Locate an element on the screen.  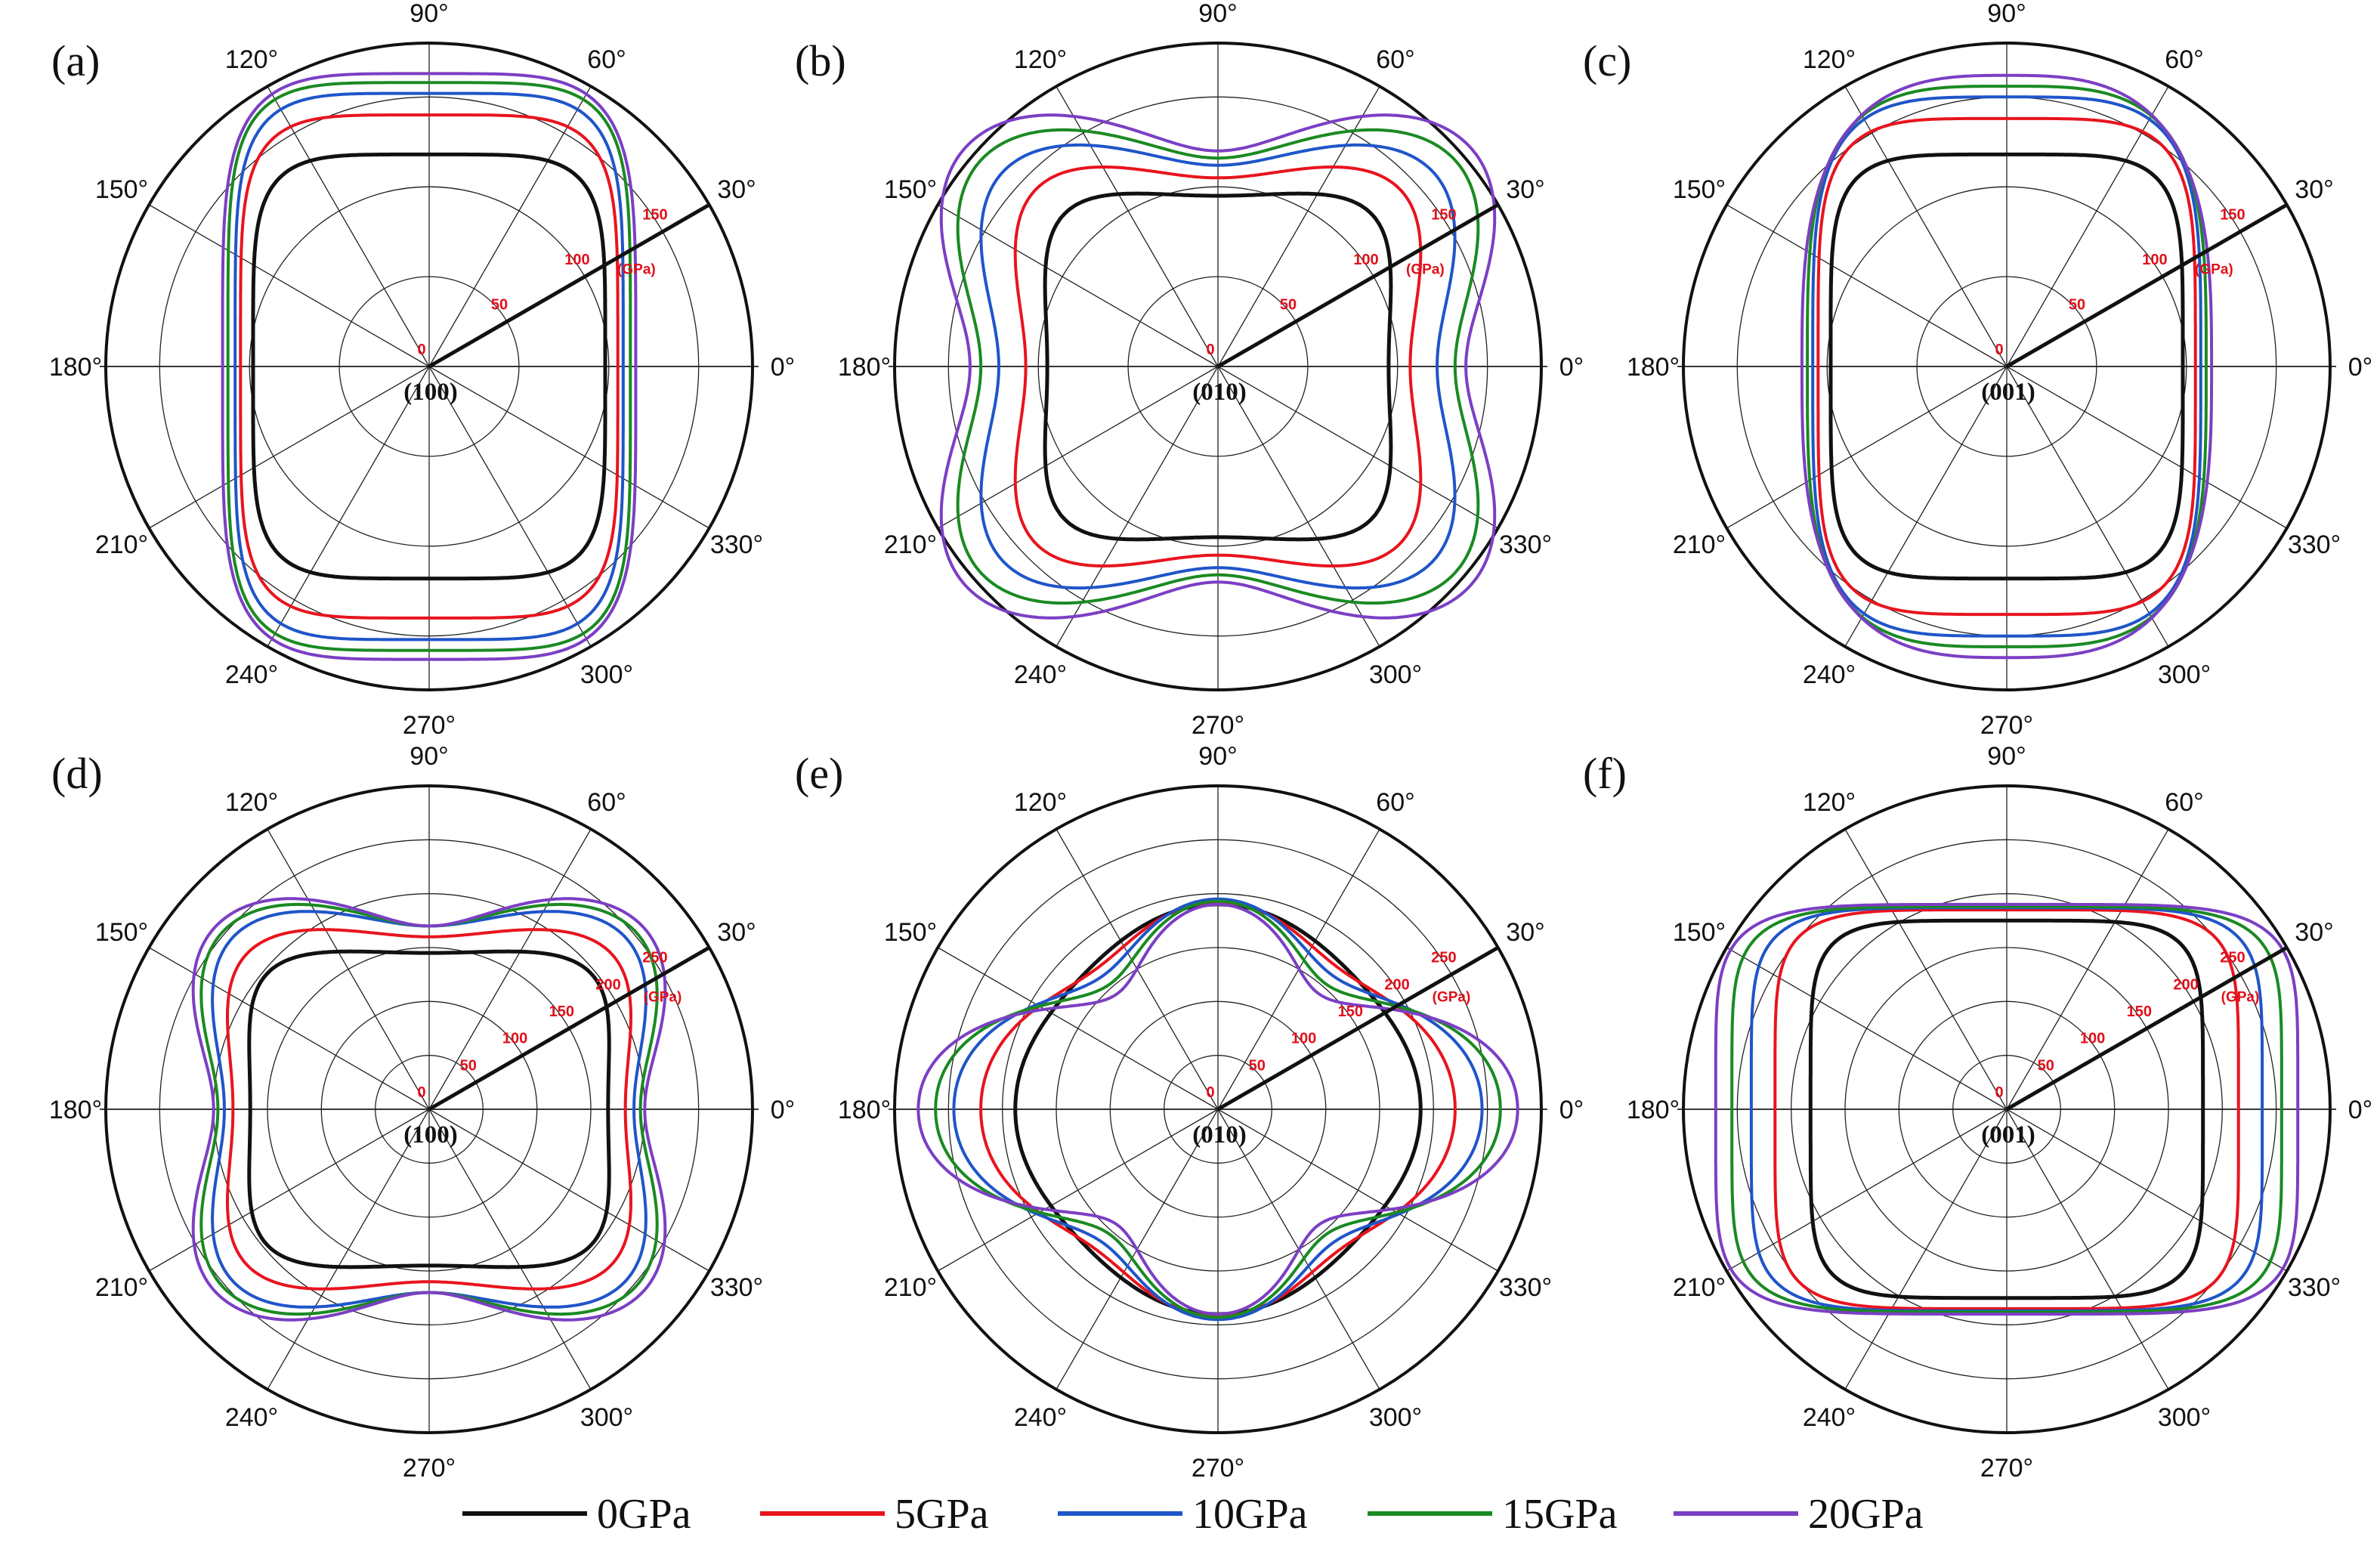
panel-label: (b) is located at coordinates (820, 60).